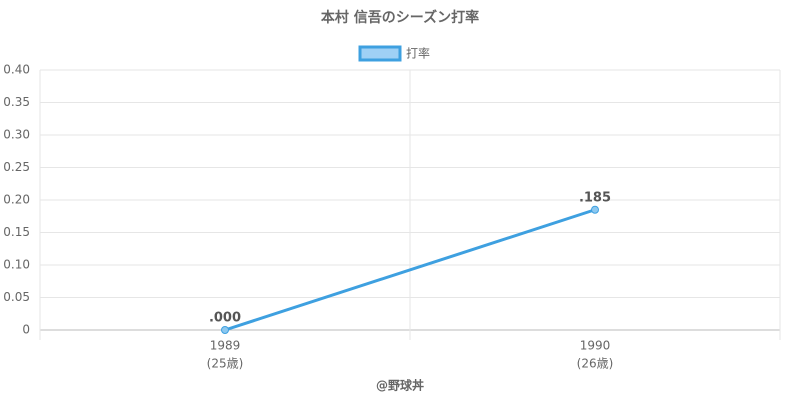  Describe the element at coordinates (410, 270) in the screenshot. I see `line` at that location.